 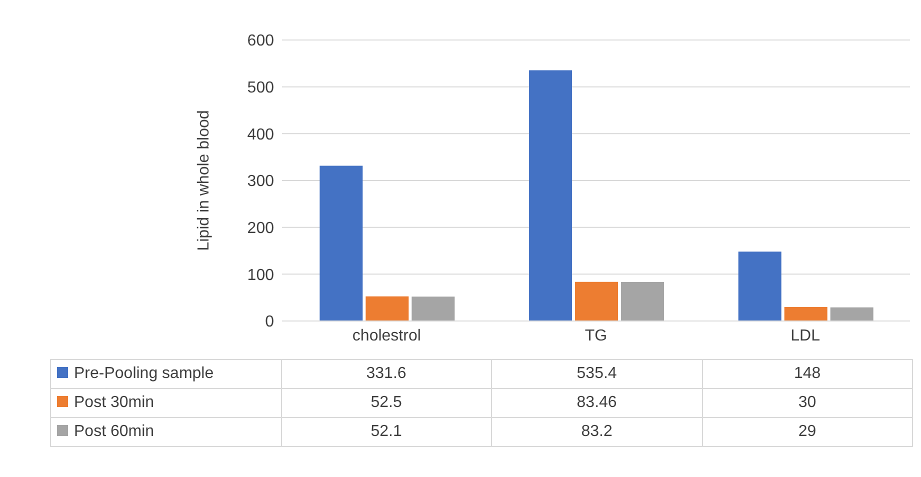 I want to click on data-label: 52.5, so click(x=386, y=403).